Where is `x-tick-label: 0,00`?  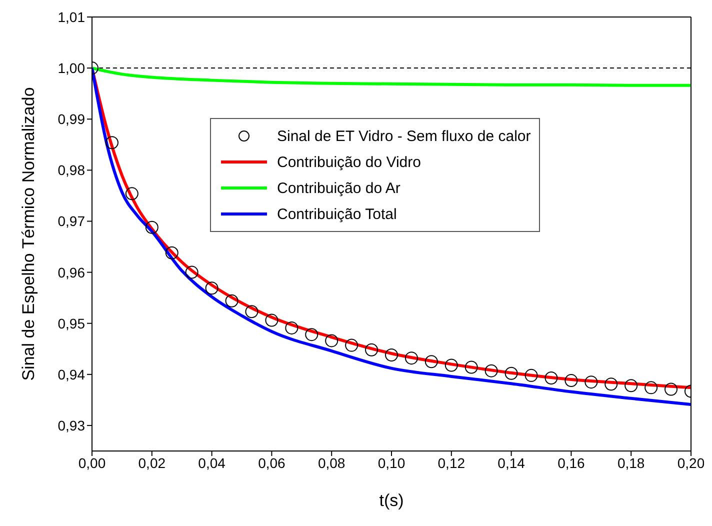
x-tick-label: 0,00 is located at coordinates (92, 462).